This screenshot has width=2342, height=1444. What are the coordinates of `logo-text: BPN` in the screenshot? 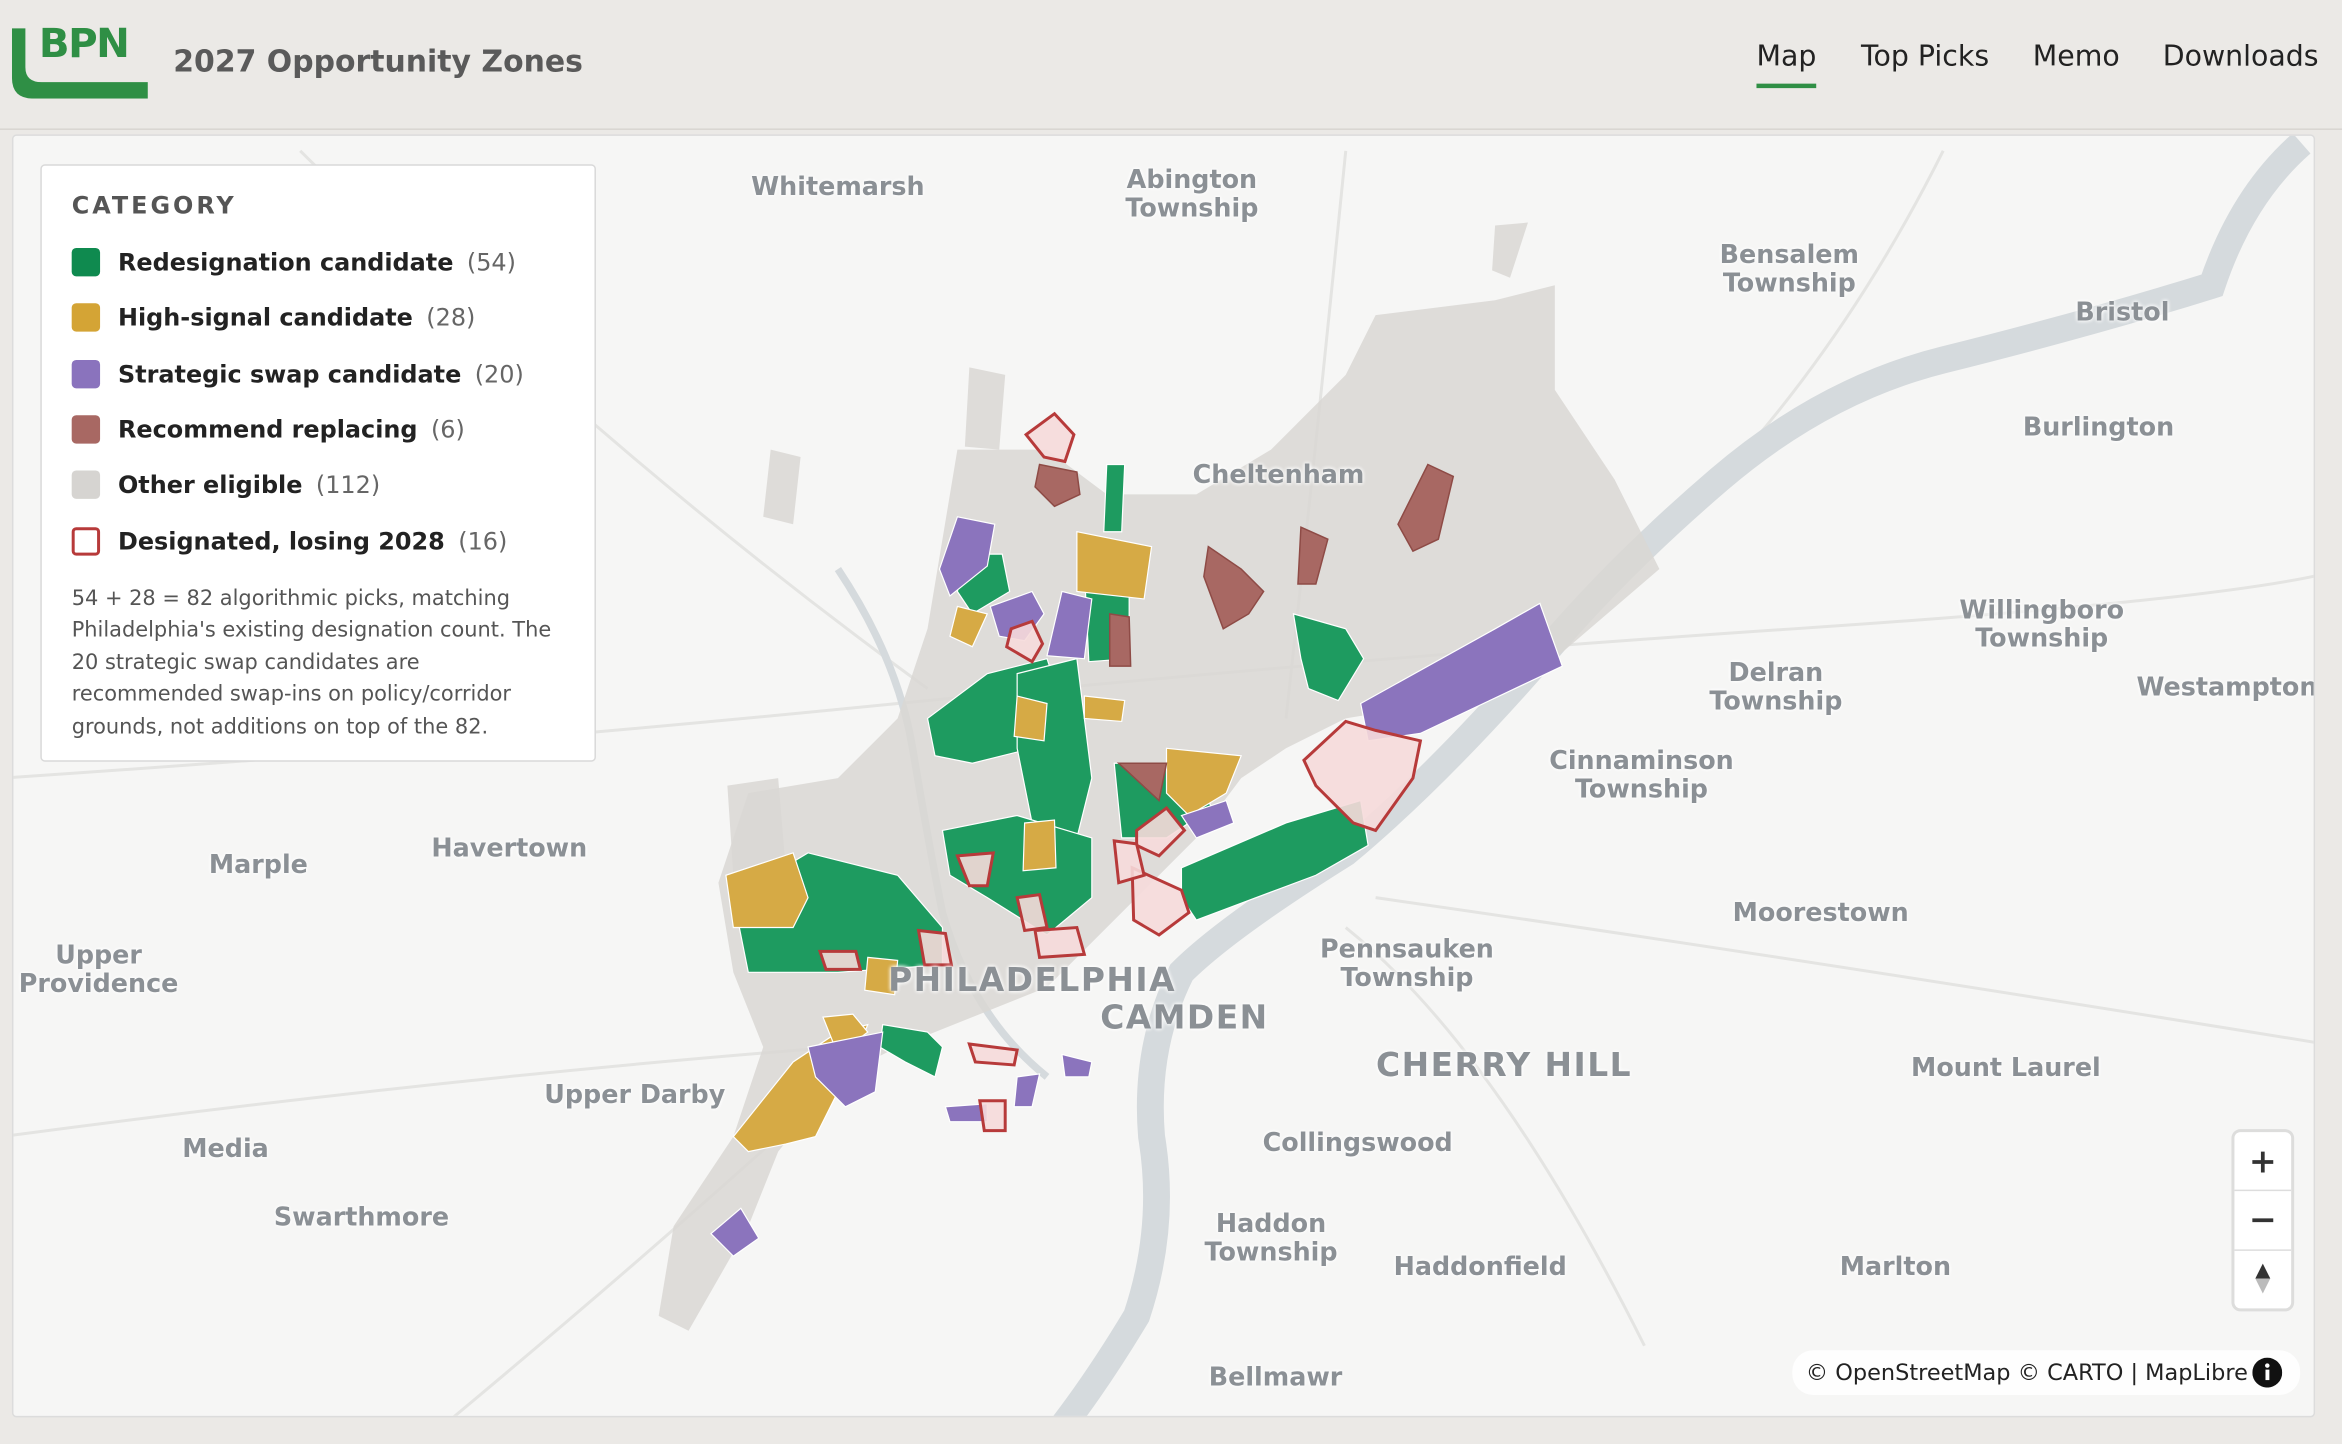 It's located at (84, 44).